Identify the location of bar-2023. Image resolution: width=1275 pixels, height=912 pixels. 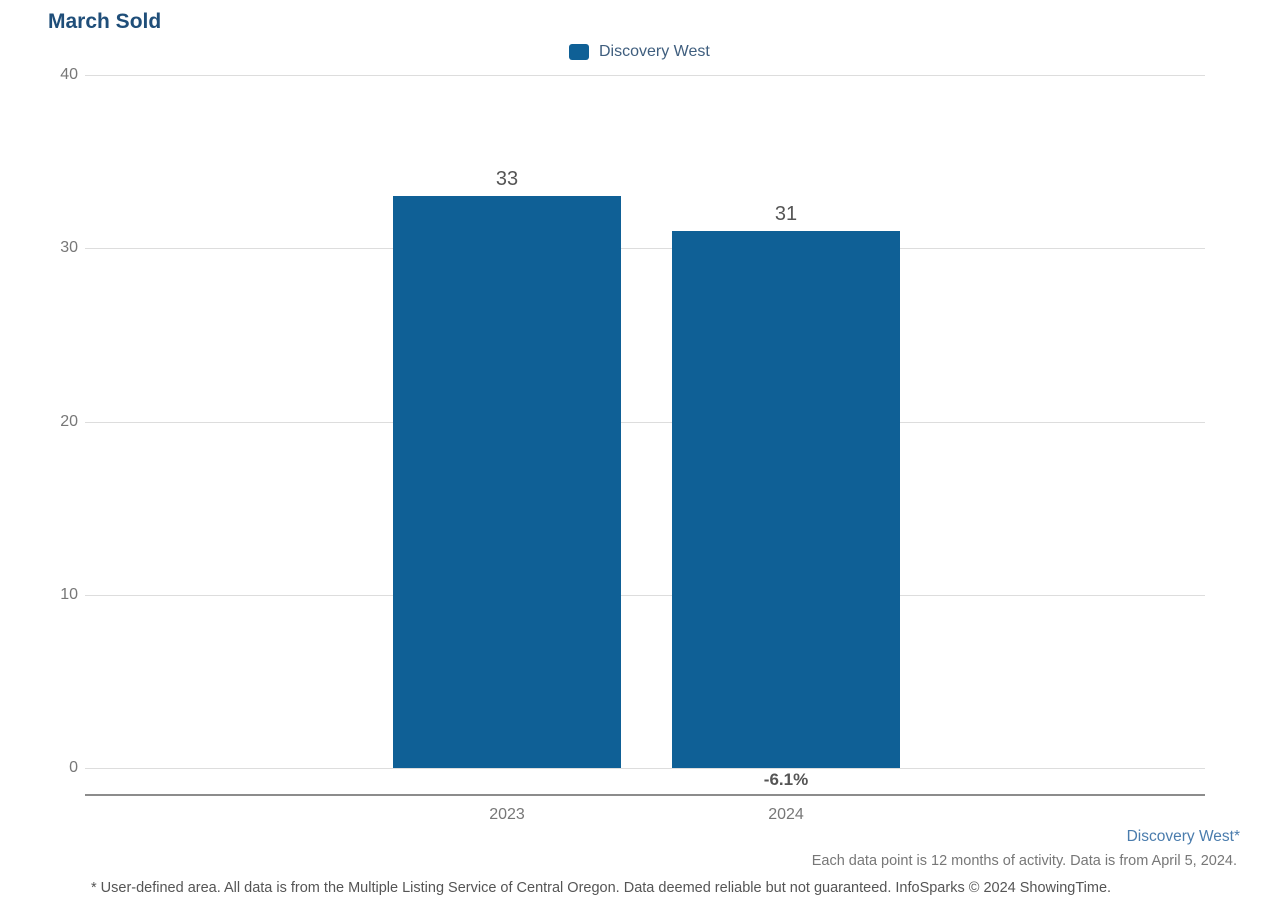
(507, 482).